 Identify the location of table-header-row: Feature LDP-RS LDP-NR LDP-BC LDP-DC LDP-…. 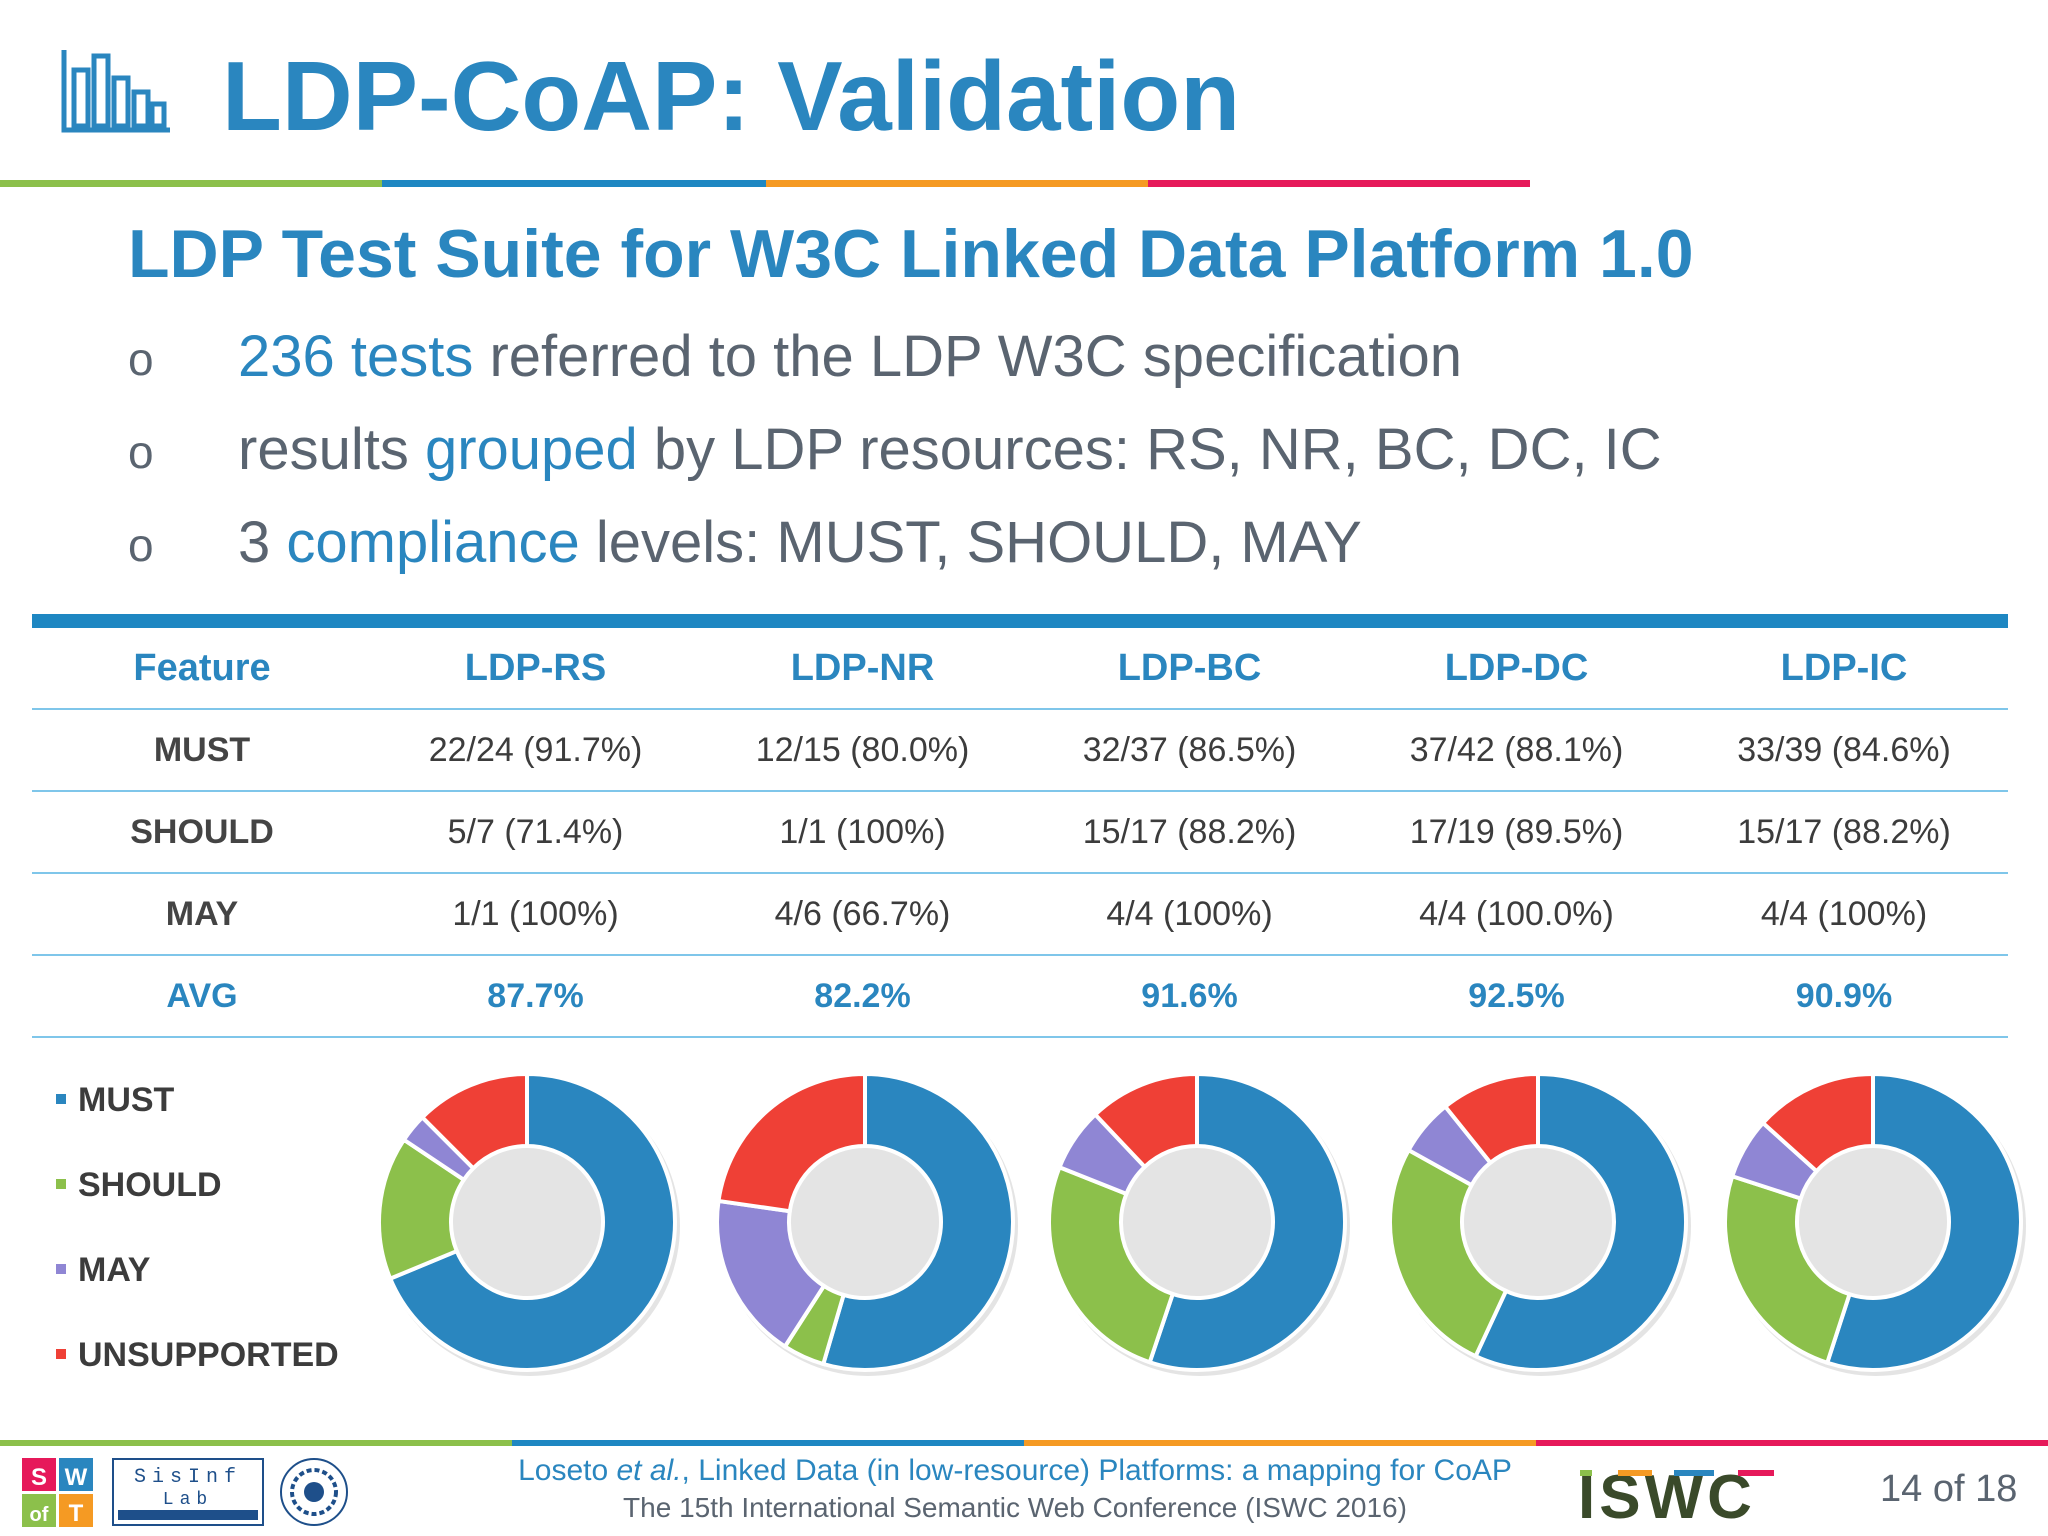
(1020, 669).